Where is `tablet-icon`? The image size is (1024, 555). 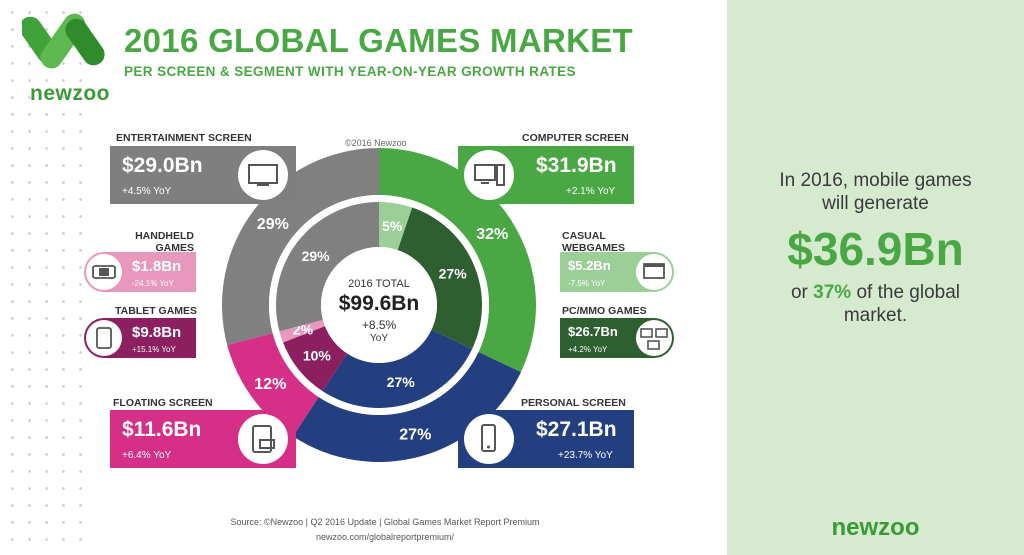 tablet-icon is located at coordinates (104, 338).